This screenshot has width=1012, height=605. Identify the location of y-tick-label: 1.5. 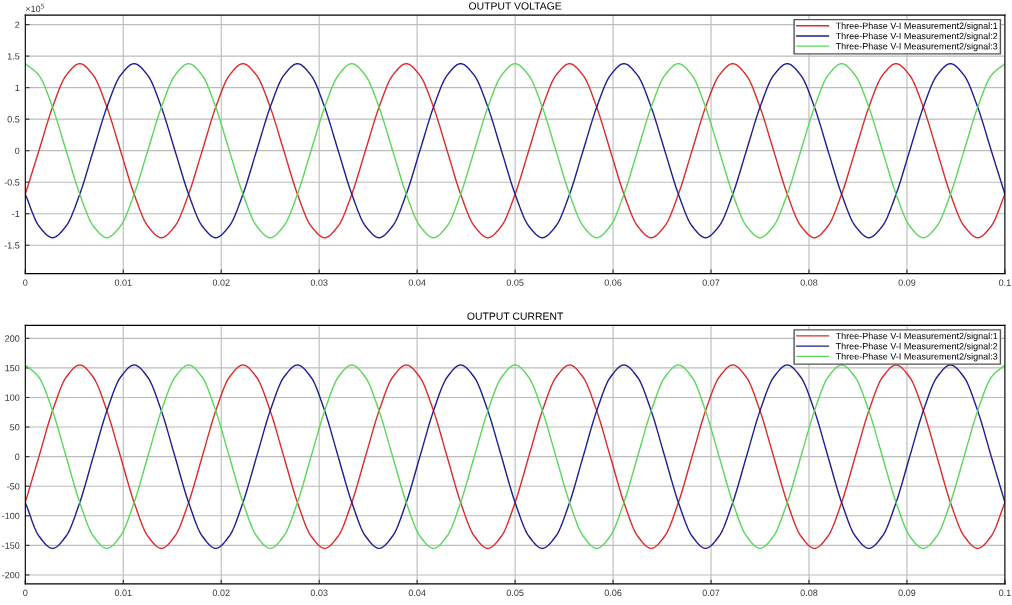
(13, 56).